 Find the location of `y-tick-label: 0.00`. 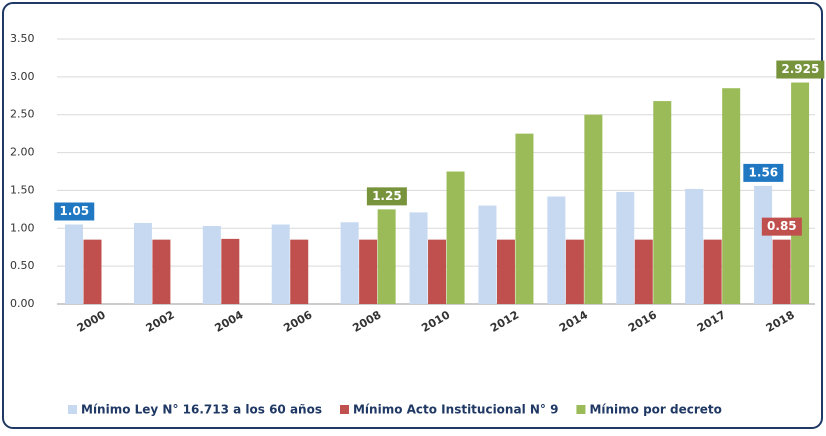

y-tick-label: 0.00 is located at coordinates (22, 303).